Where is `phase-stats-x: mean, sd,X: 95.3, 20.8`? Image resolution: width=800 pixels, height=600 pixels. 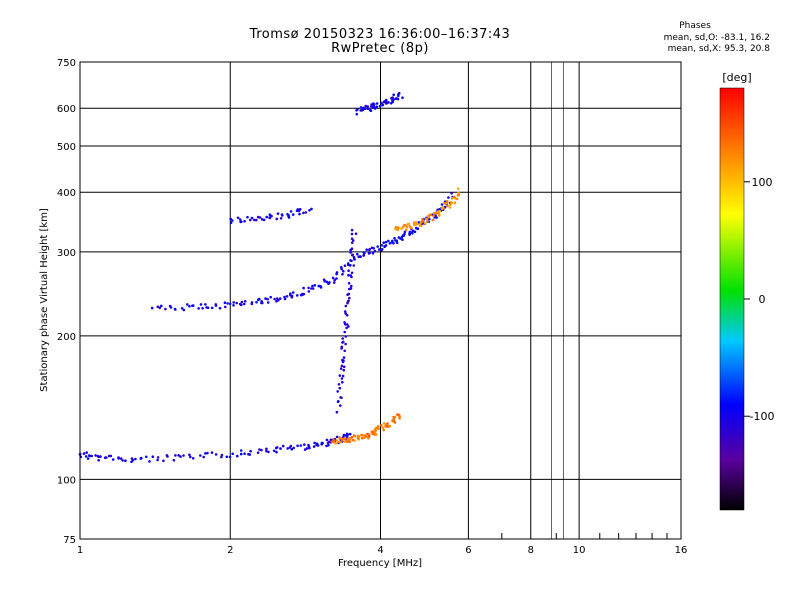 phase-stats-x: mean, sd,X: 95.3, 20.8 is located at coordinates (718, 49).